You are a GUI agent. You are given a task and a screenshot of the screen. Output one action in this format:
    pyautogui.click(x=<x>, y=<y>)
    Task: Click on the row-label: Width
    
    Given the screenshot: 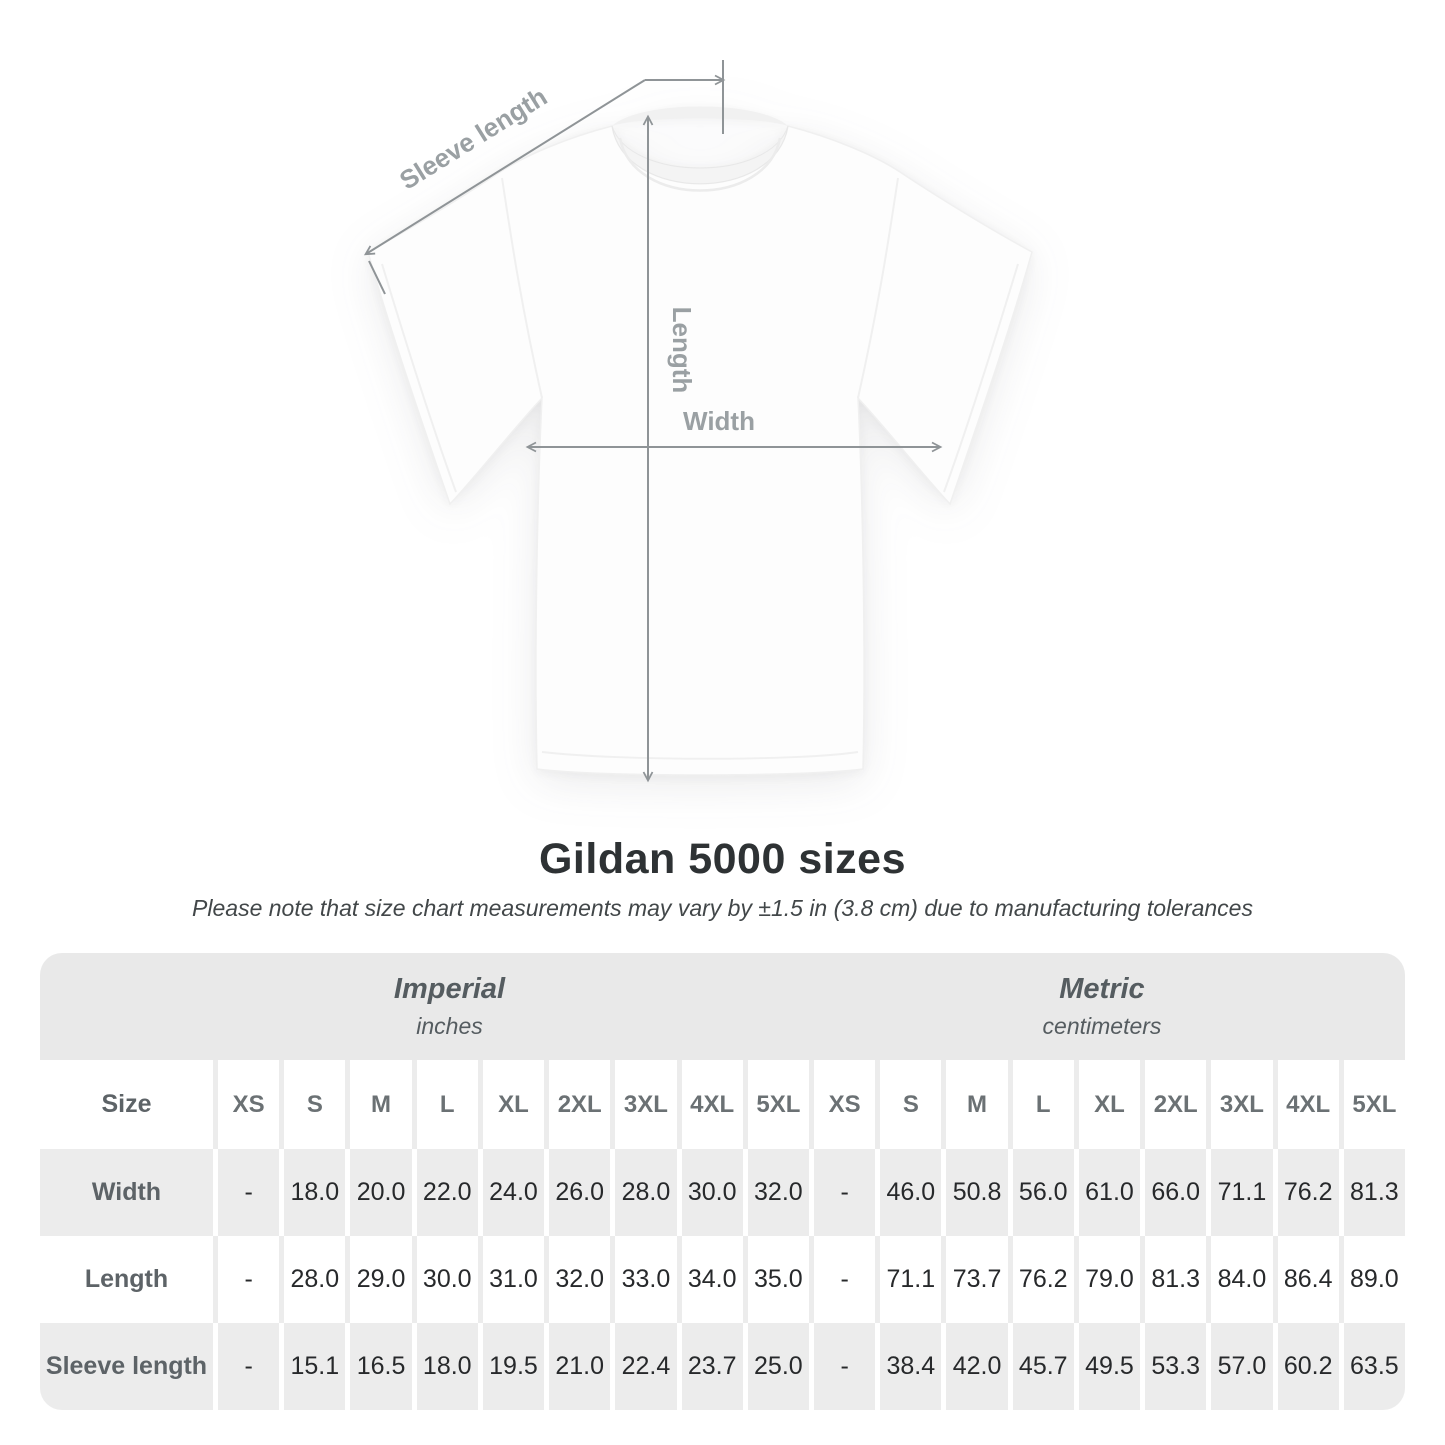 What is the action you would take?
    pyautogui.click(x=126, y=1192)
    